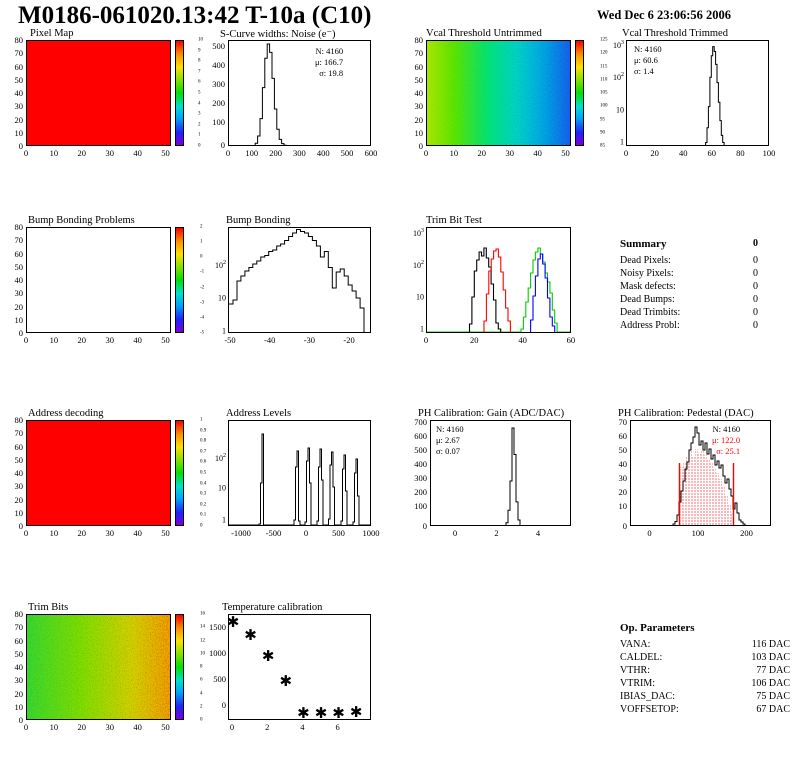 Image resolution: width=796 pixels, height=772 pixels. I want to click on cbar-tick: 95, so click(602, 119).